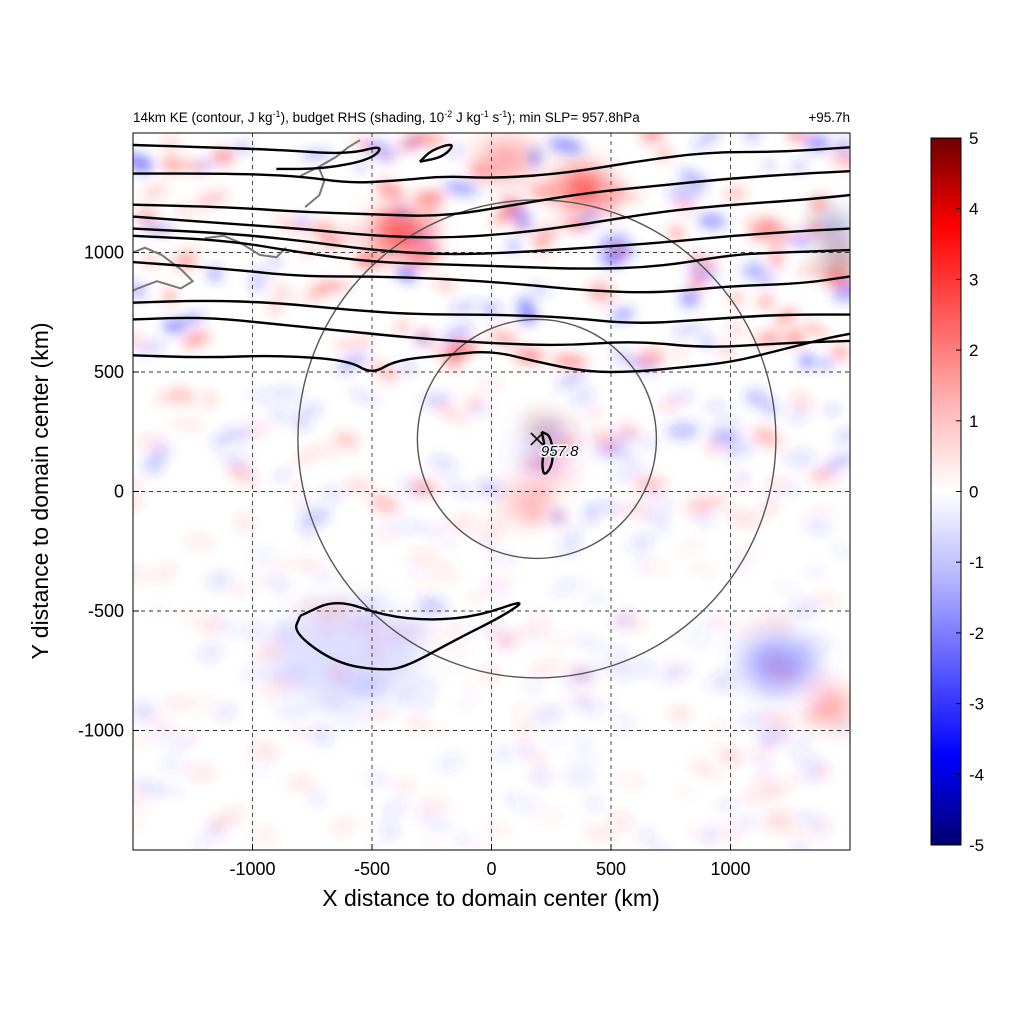 The width and height of the screenshot is (1024, 1024). What do you see at coordinates (976, 562) in the screenshot?
I see `colorbar-tick-label: -1` at bounding box center [976, 562].